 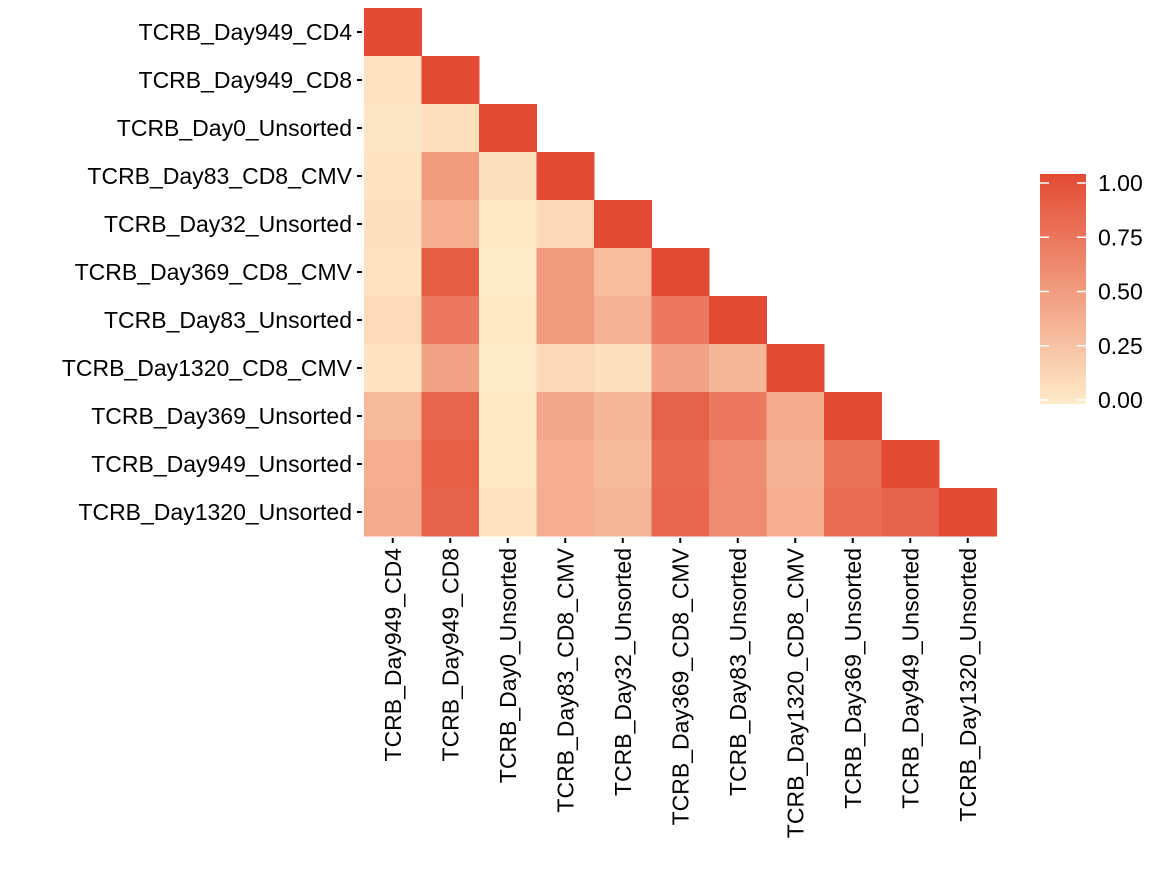 I want to click on legend-tick-label: 0.00, so click(x=1120, y=400).